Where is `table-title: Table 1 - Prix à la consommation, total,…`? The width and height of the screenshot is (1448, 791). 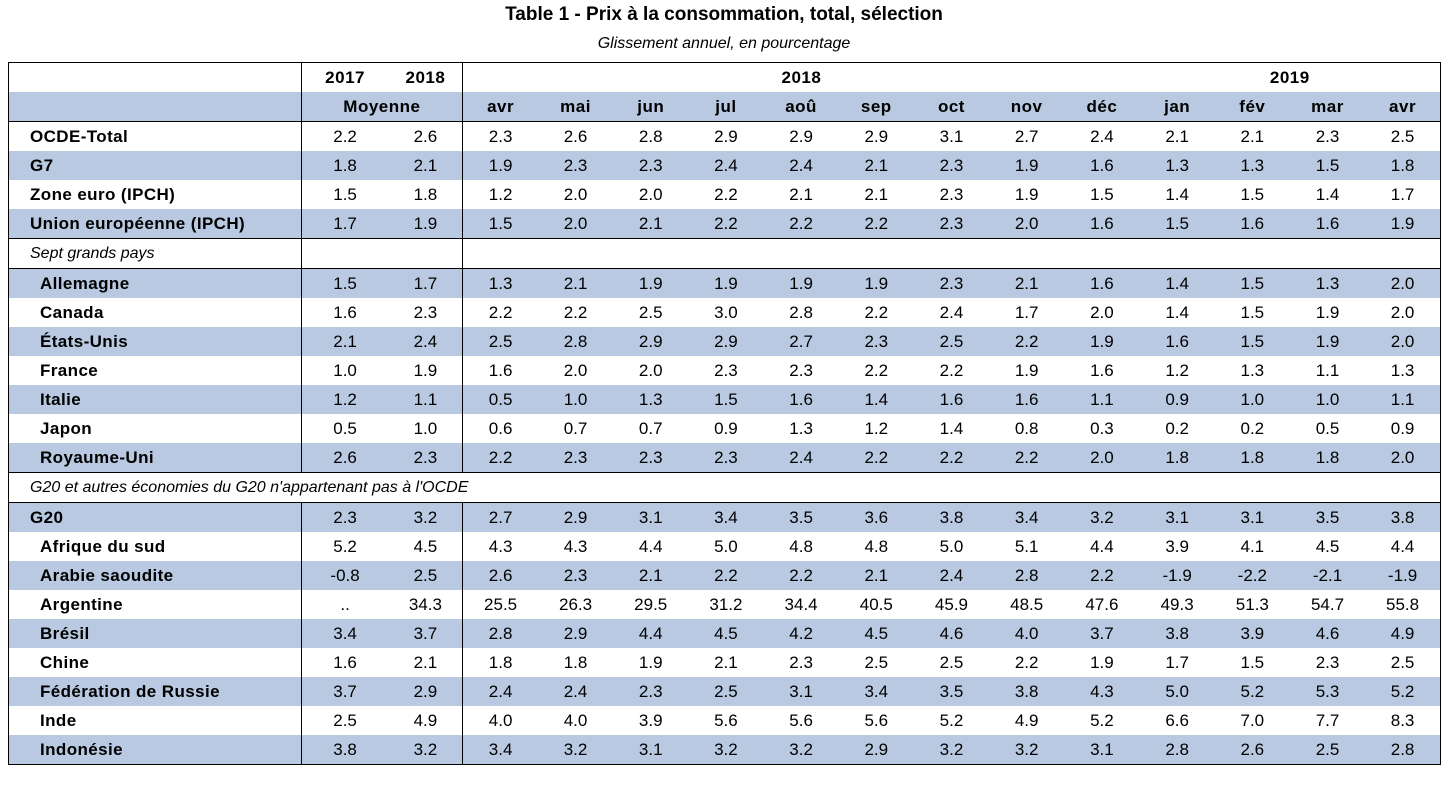 table-title: Table 1 - Prix à la consommation, total,… is located at coordinates (724, 14).